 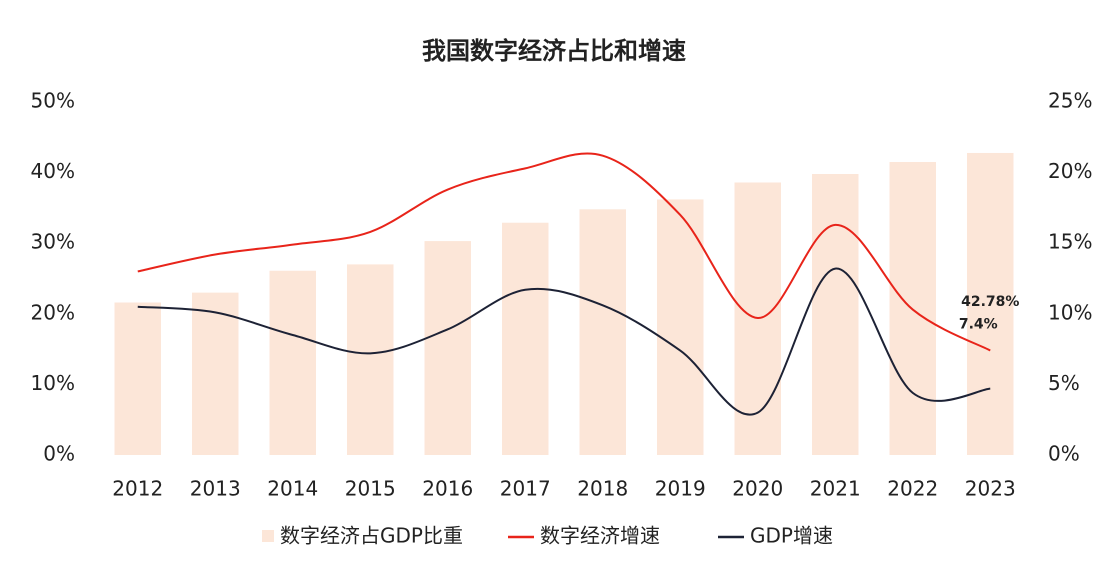 I want to click on x-tick-label: 2018, so click(x=602, y=489).